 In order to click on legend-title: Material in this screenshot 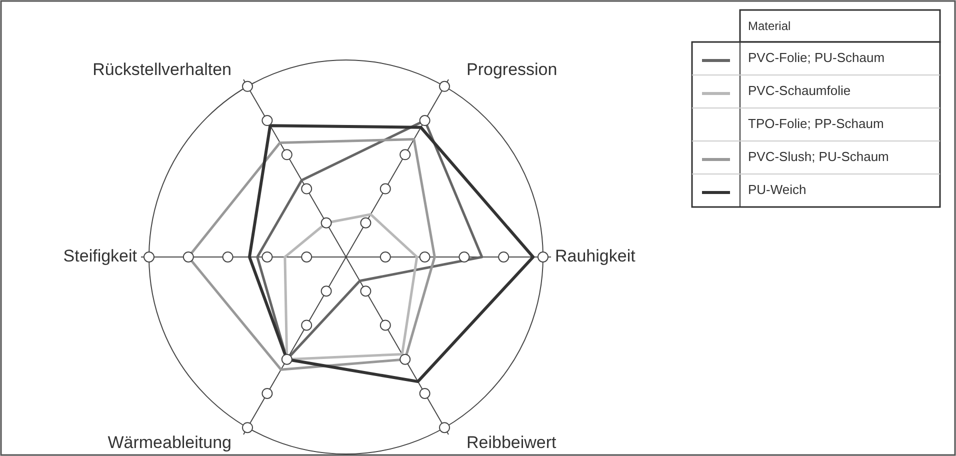, I will do `click(769, 26)`.